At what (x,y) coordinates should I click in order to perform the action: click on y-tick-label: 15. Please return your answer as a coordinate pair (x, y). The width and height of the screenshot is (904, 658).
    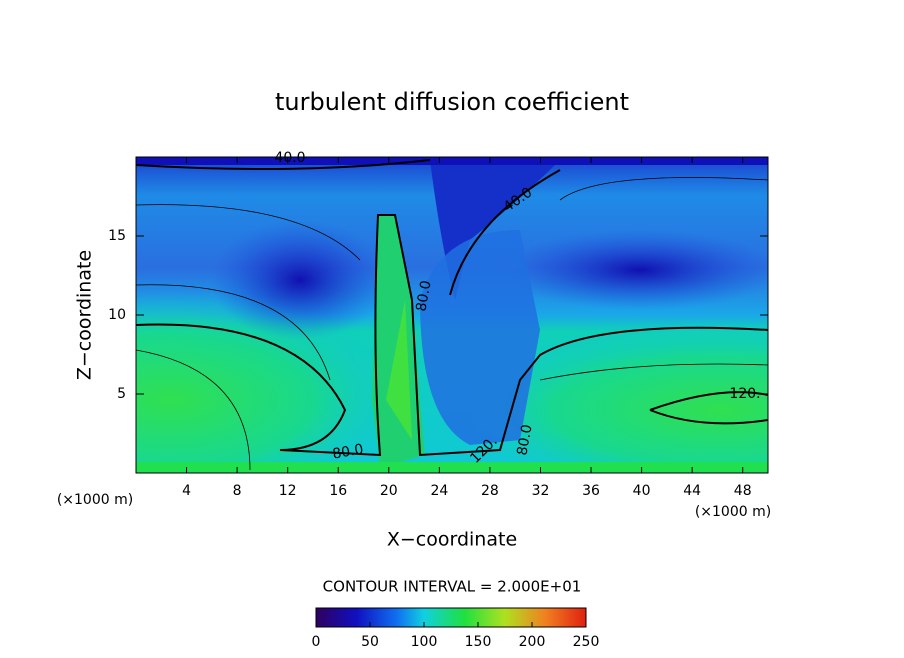
    Looking at the image, I should click on (117, 236).